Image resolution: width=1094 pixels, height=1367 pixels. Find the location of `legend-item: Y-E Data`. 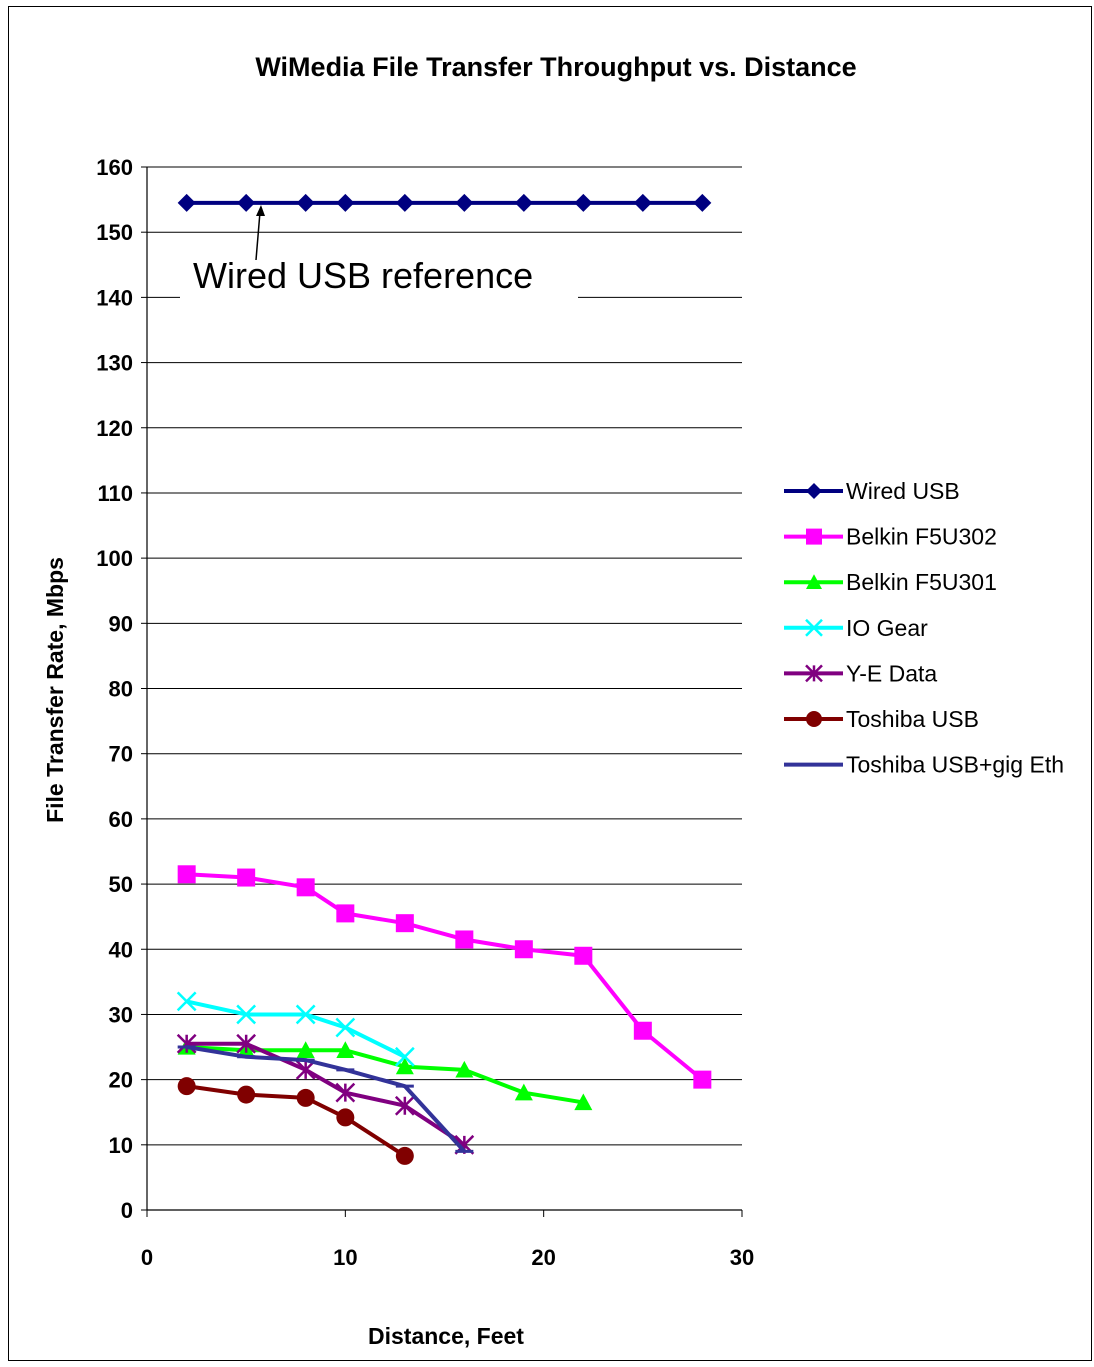

legend-item: Y-E Data is located at coordinates (860, 673).